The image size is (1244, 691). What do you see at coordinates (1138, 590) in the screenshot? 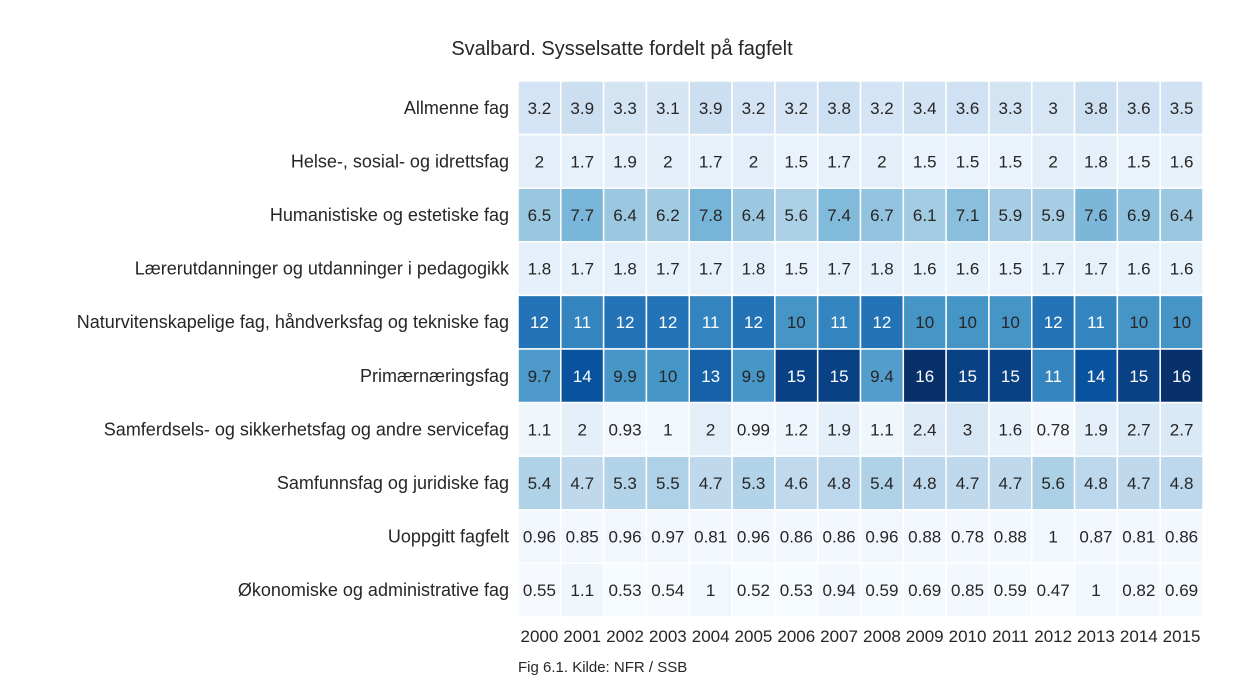
I see `cell-value-label: 0.82` at bounding box center [1138, 590].